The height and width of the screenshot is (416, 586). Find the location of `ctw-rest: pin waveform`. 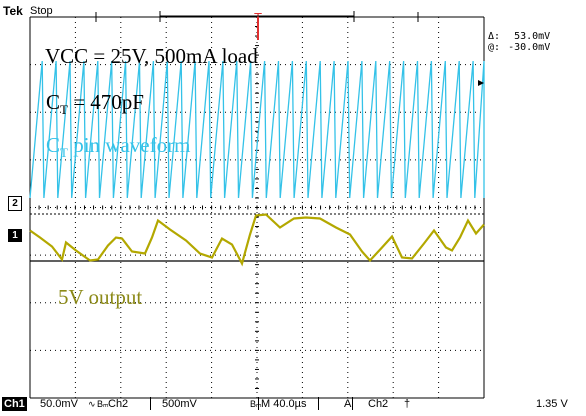

ctw-rest: pin waveform is located at coordinates (129, 145).